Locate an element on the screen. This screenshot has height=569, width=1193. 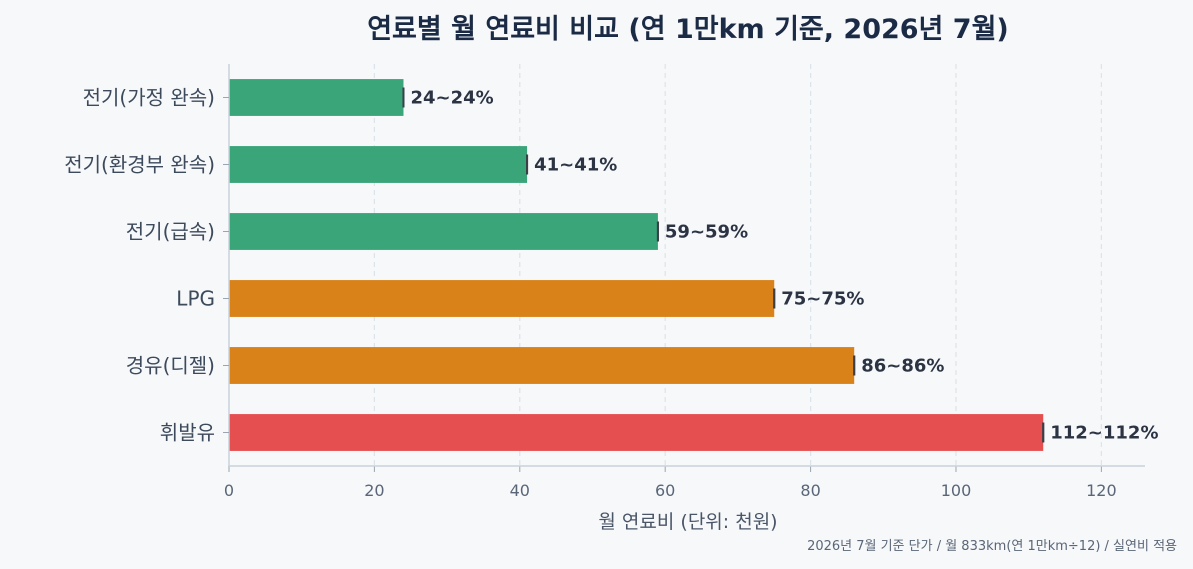
data-label: 112~112% is located at coordinates (1104, 433).